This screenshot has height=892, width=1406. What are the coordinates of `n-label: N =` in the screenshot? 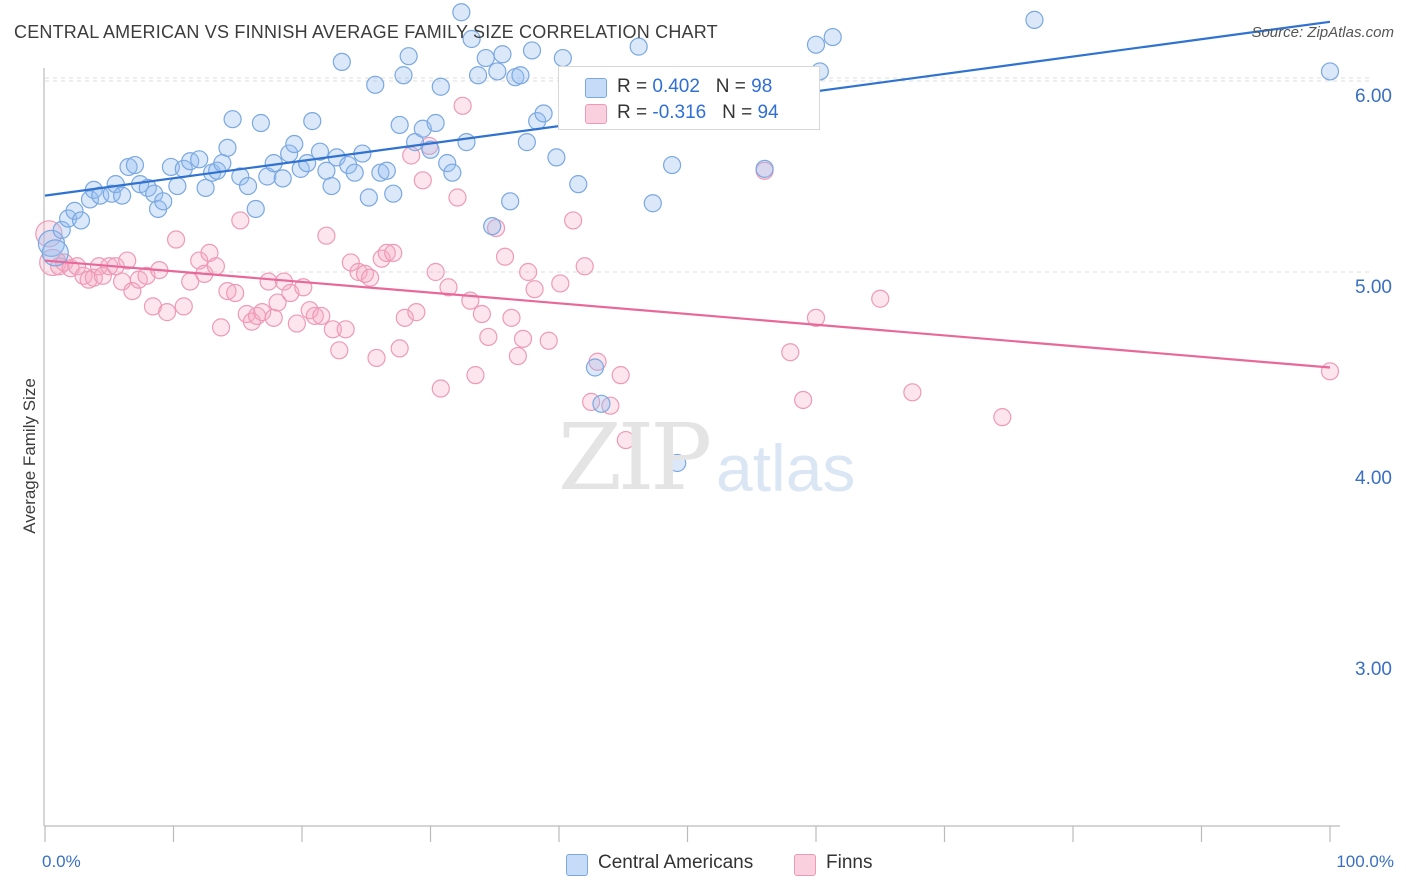 It's located at (733, 86).